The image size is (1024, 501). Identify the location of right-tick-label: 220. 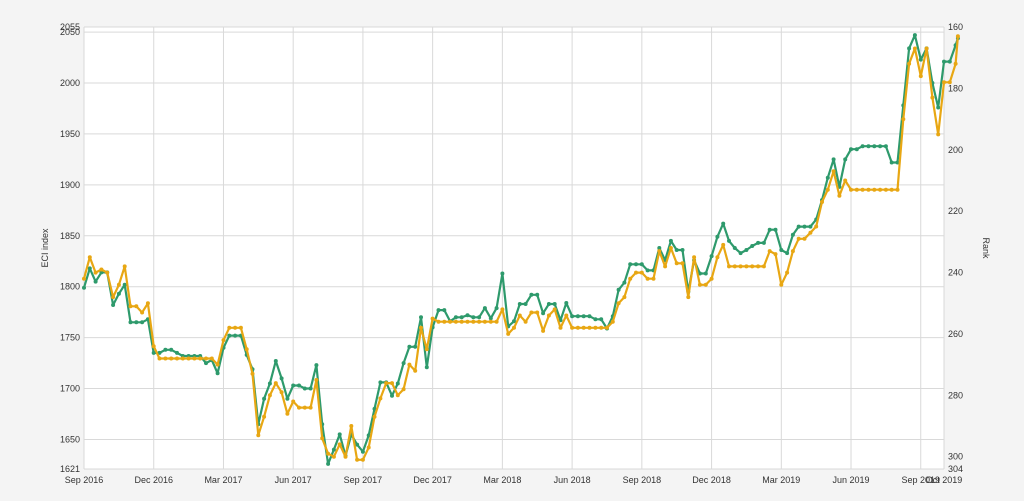
(955, 211).